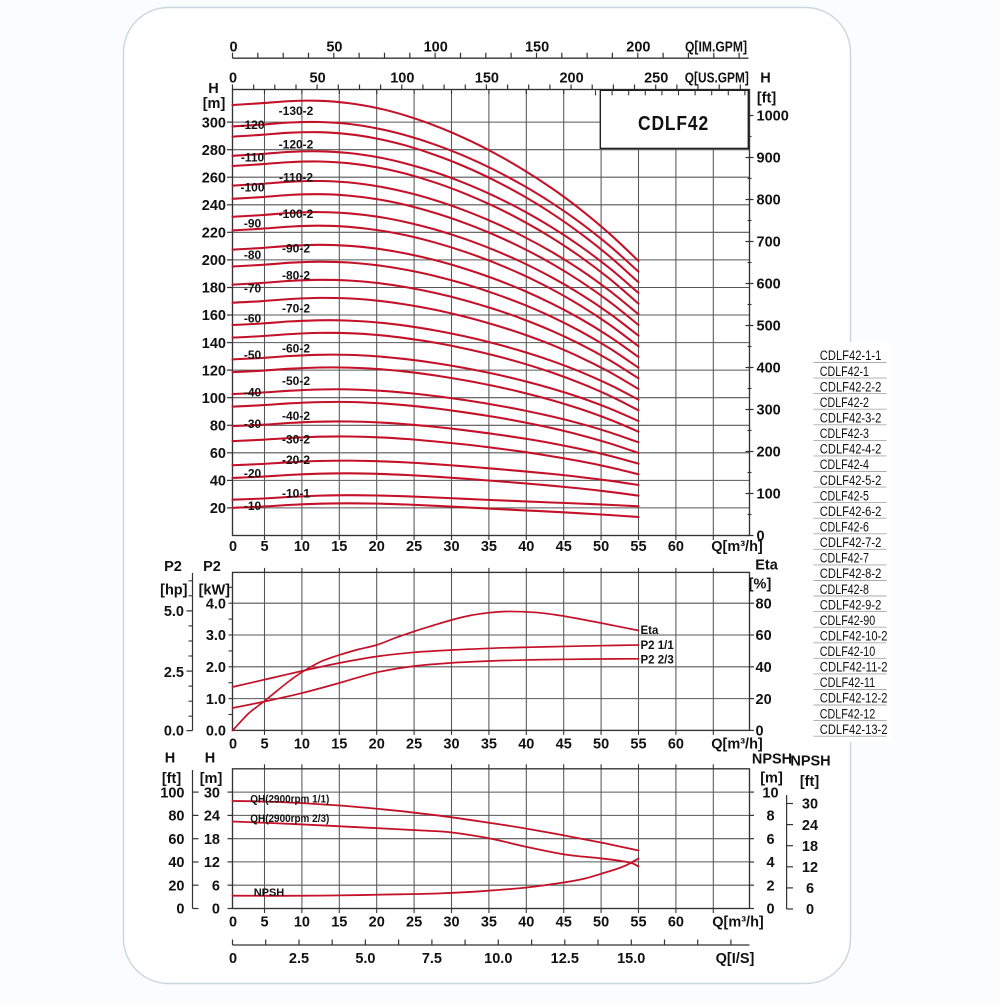 The height and width of the screenshot is (1005, 1000). I want to click on svg-text: [m], so click(211, 779).